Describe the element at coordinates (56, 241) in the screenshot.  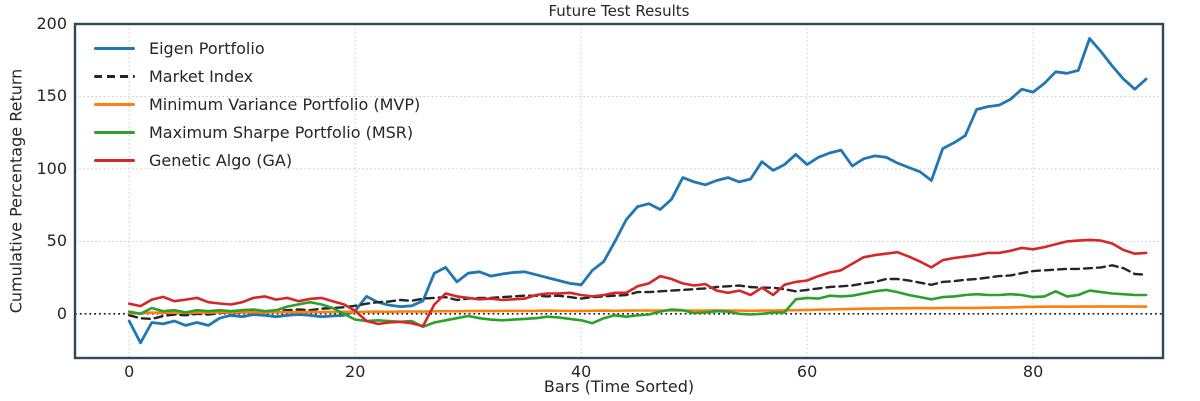
I see `y-tick-50: 50` at that location.